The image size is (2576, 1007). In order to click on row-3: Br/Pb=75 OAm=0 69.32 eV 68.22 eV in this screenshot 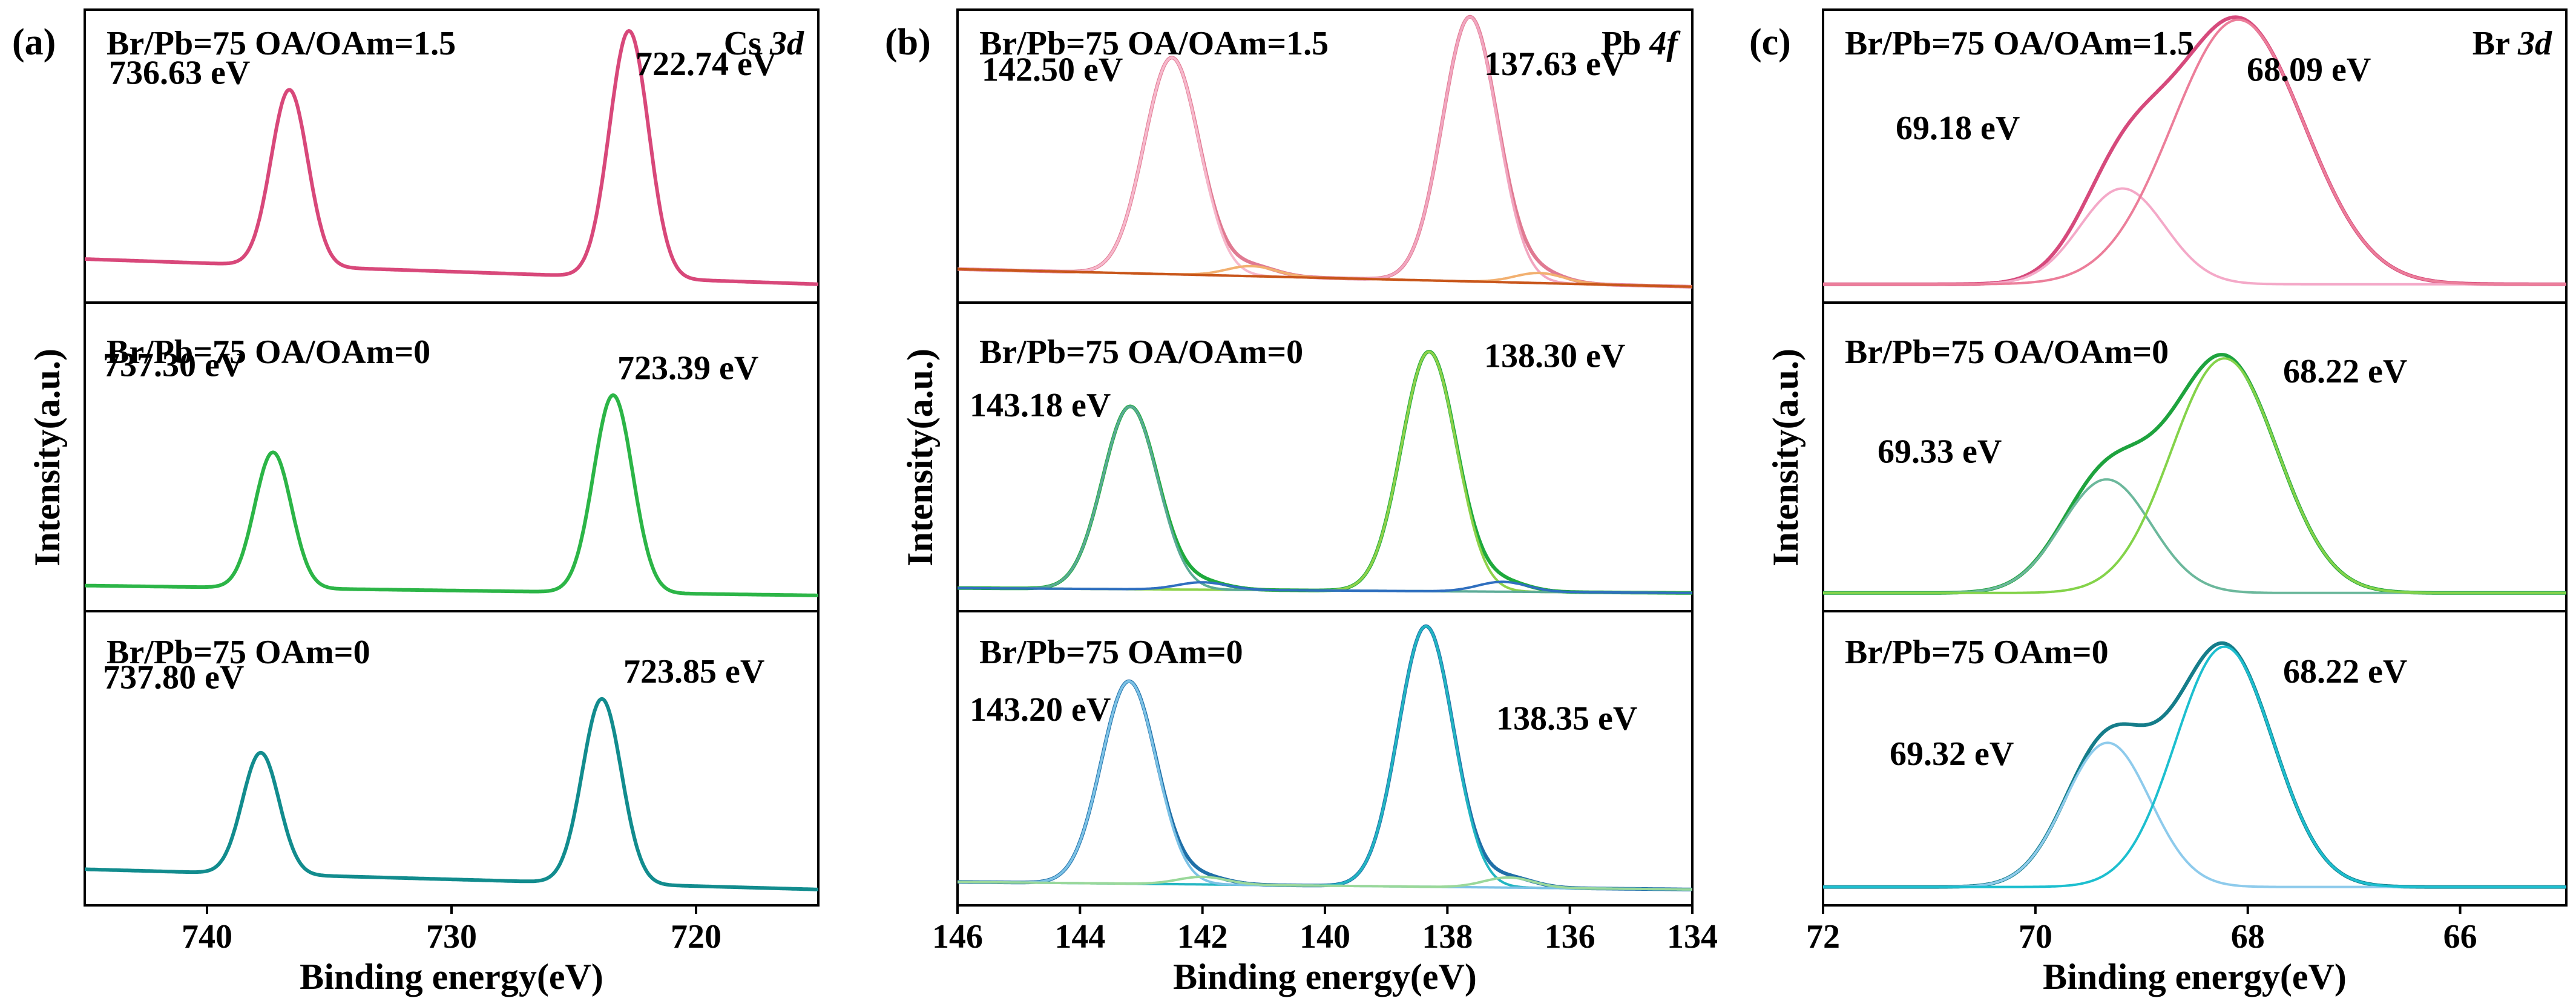, I will do `click(2194, 761)`.